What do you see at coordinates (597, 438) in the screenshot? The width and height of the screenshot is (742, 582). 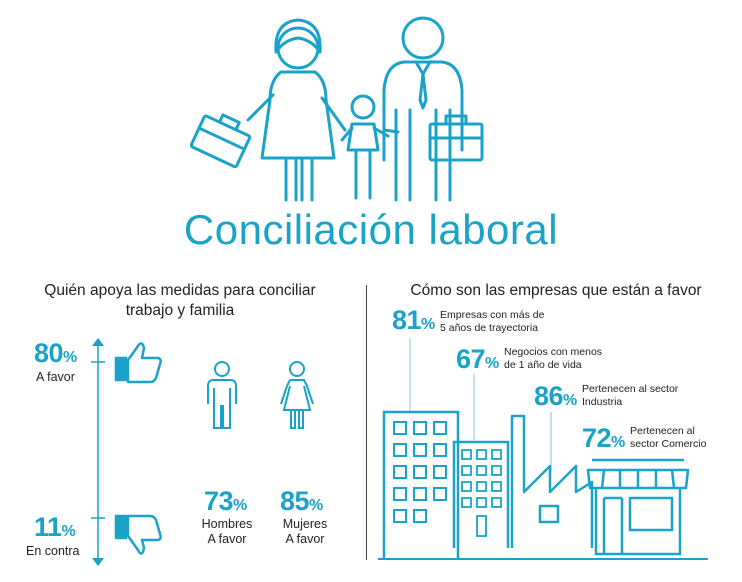 I see `item4-number: 72` at bounding box center [597, 438].